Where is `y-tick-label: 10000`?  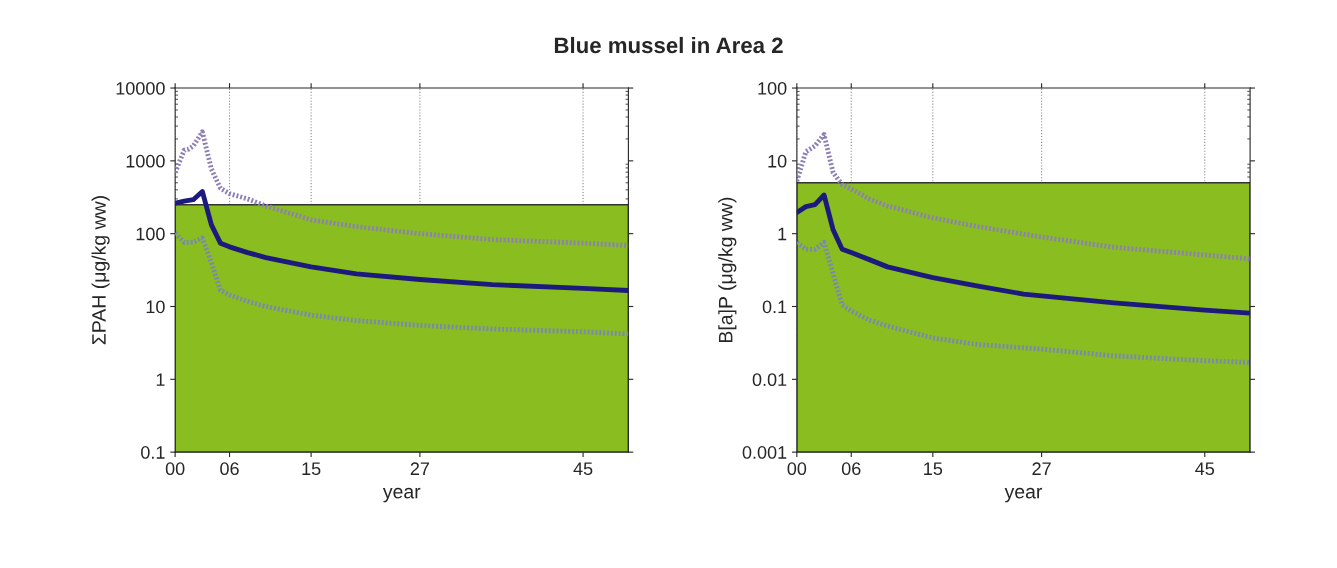
y-tick-label: 10000 is located at coordinates (140, 88).